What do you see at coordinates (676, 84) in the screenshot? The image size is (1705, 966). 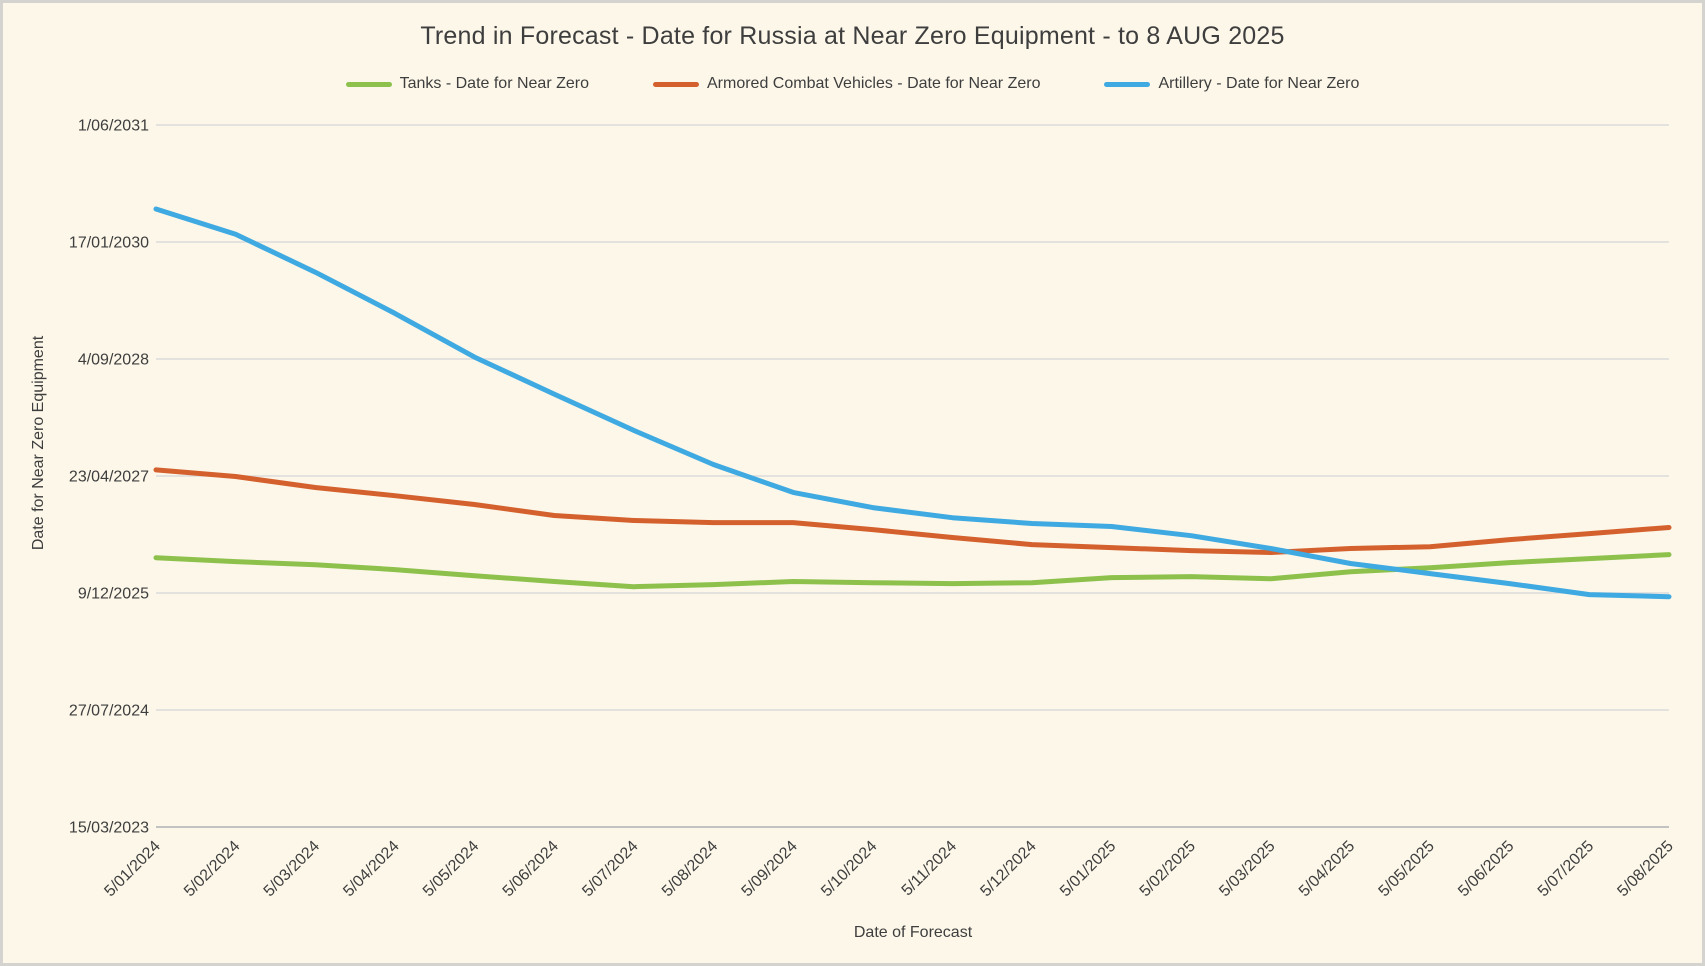 I see `legend-swatch-armored-combat-vehicles` at bounding box center [676, 84].